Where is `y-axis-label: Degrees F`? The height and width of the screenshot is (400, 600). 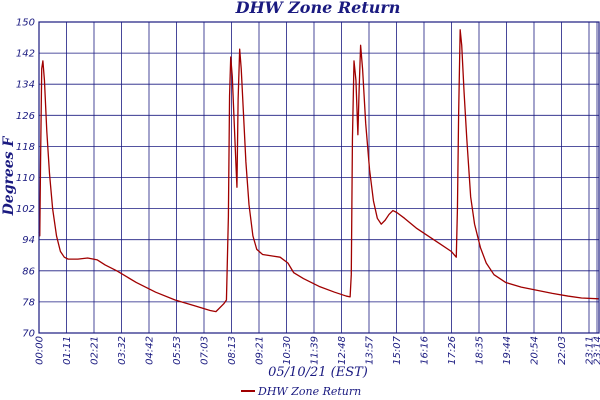
y-axis-label: Degrees F is located at coordinates (9, 176).